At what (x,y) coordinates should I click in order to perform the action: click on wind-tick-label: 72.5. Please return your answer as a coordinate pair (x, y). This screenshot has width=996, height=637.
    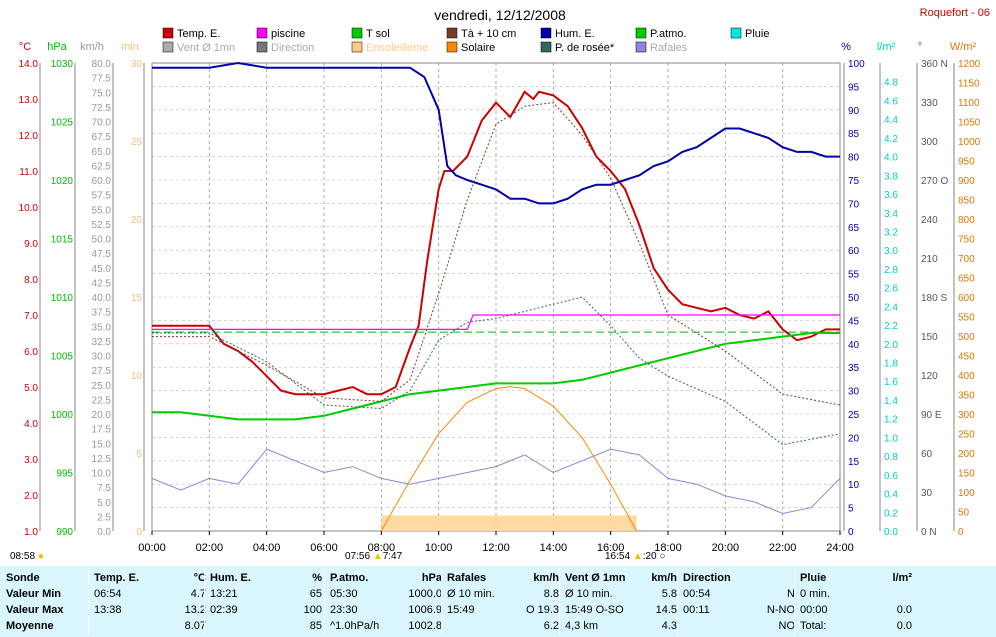
    Looking at the image, I should click on (102, 108).